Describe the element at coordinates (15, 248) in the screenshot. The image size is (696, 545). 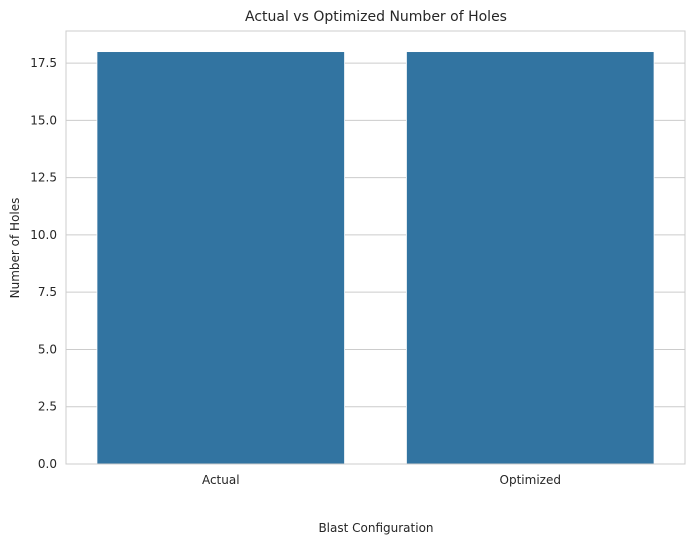
I see `y-axis-label: Number of Holes` at that location.